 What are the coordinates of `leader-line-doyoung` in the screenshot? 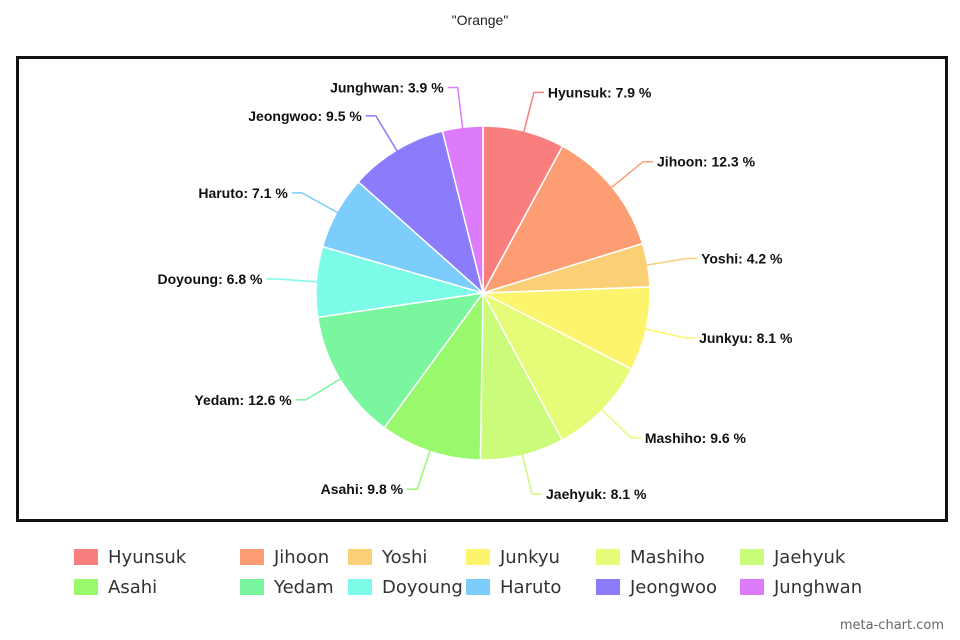 It's located at (292, 280).